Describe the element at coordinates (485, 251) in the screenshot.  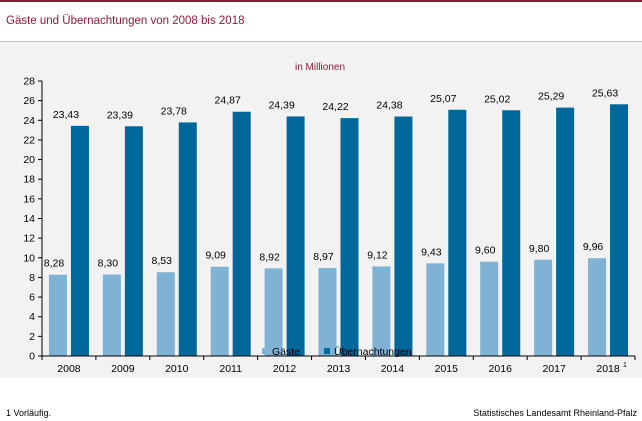
I see `value-label-gaeste: 9,60` at that location.